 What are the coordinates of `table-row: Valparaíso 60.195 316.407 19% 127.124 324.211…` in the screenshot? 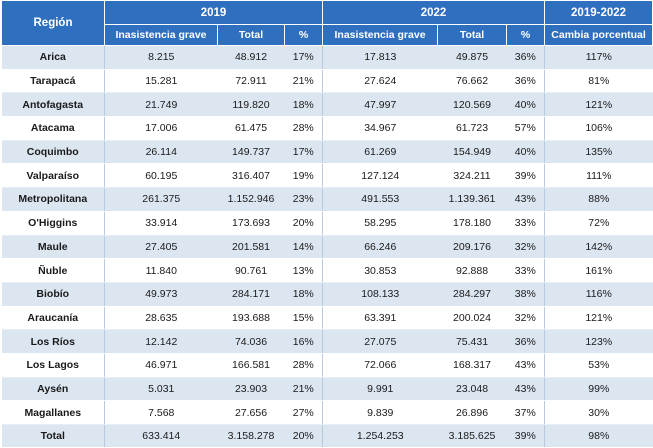 It's located at (327, 176).